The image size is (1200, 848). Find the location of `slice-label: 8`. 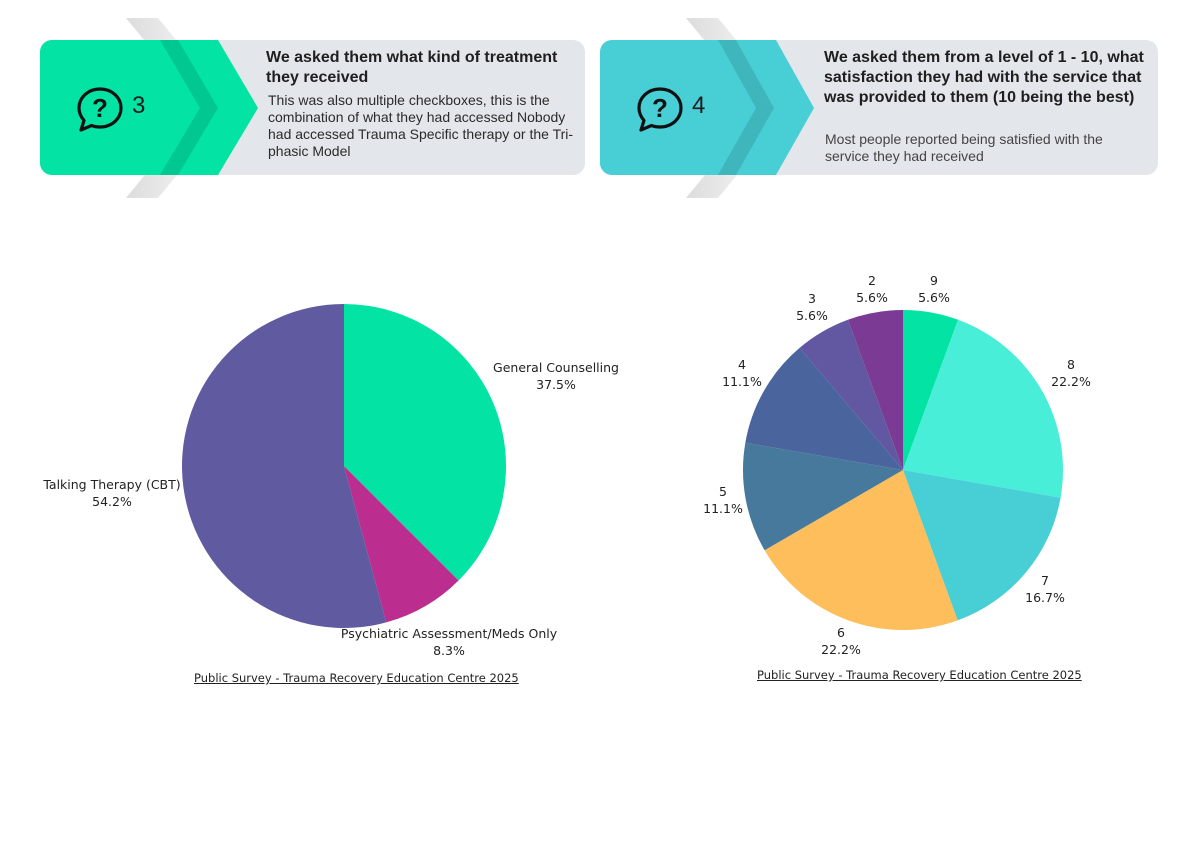

slice-label: 8 is located at coordinates (1071, 364).